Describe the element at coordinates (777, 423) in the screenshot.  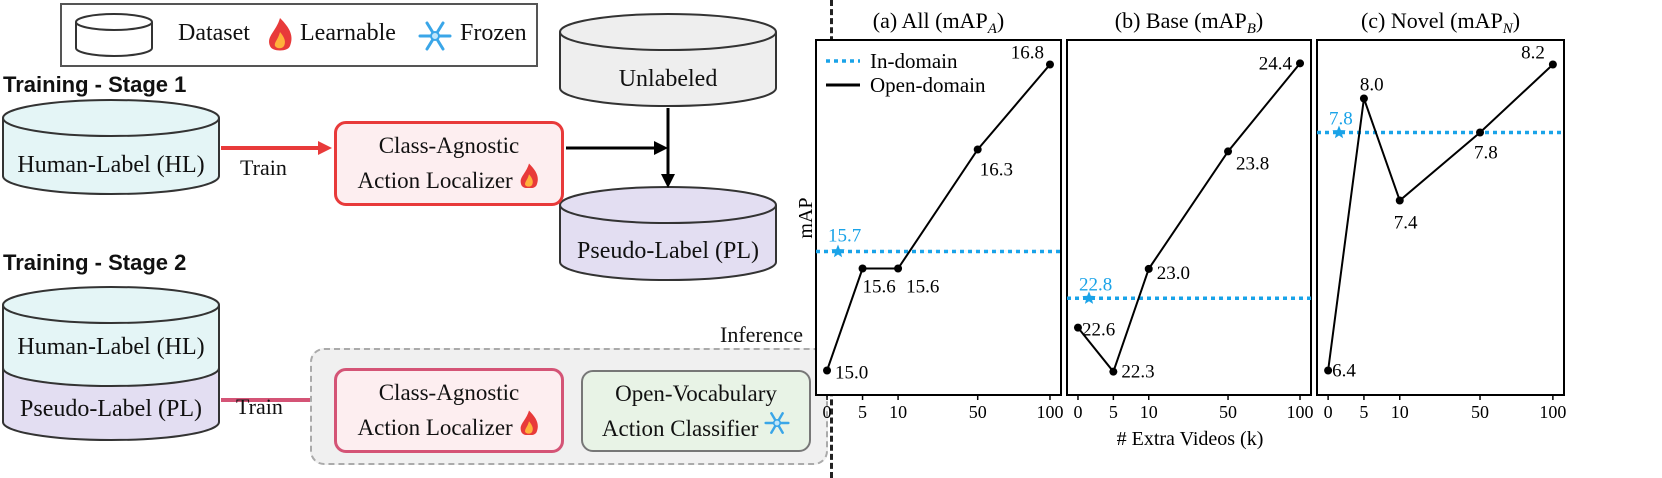
I see `snowflake-icon` at that location.